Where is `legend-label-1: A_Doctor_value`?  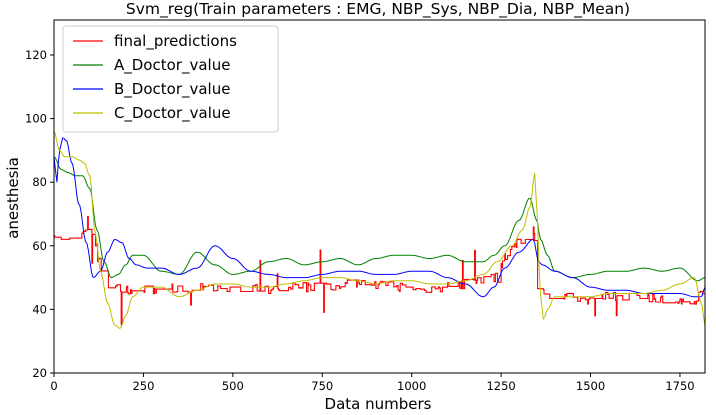
legend-label-1: A_Doctor_value is located at coordinates (172, 65).